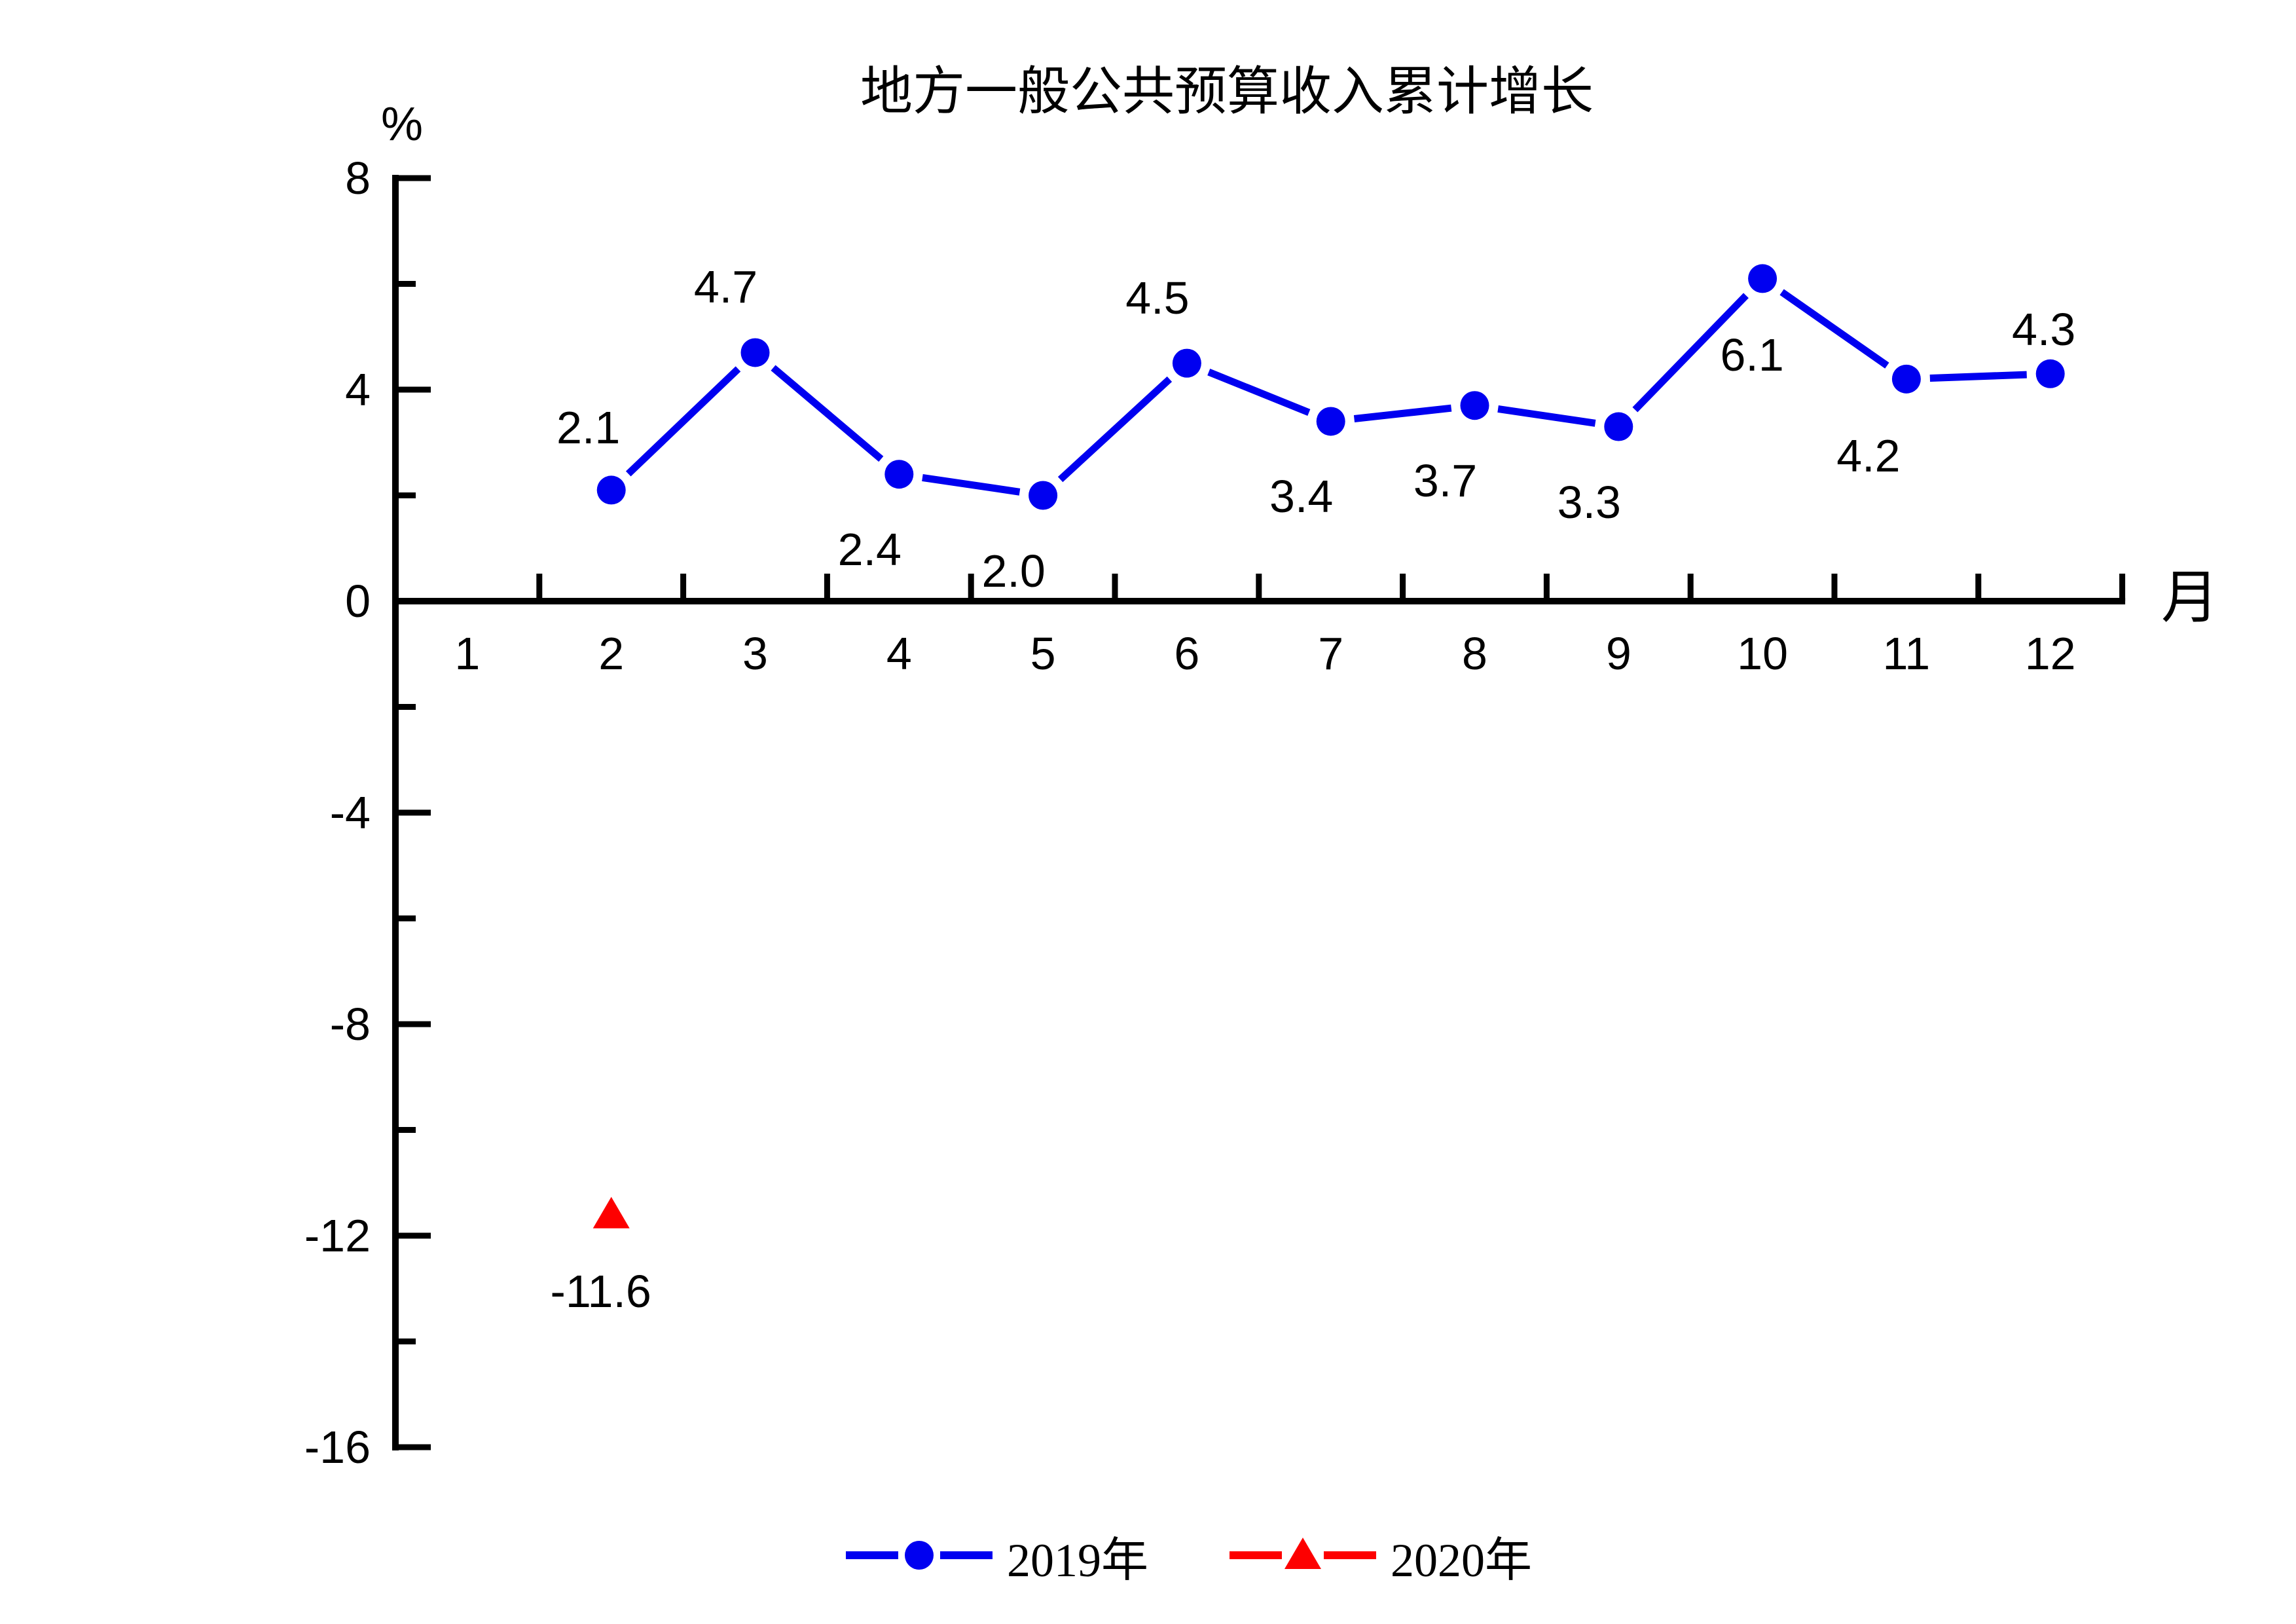  What do you see at coordinates (358, 178) in the screenshot?
I see `y-tick-label: 8` at bounding box center [358, 178].